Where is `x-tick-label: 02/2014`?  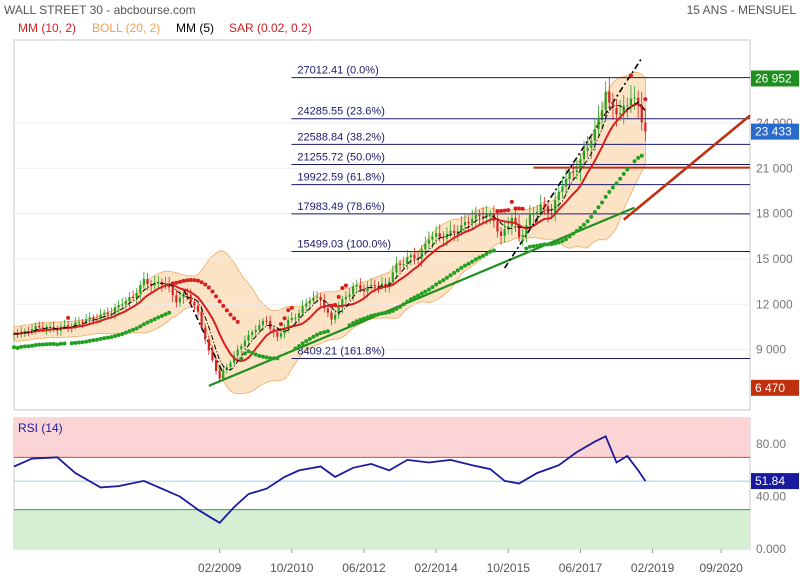 x-tick-label: 02/2014 is located at coordinates (436, 568).